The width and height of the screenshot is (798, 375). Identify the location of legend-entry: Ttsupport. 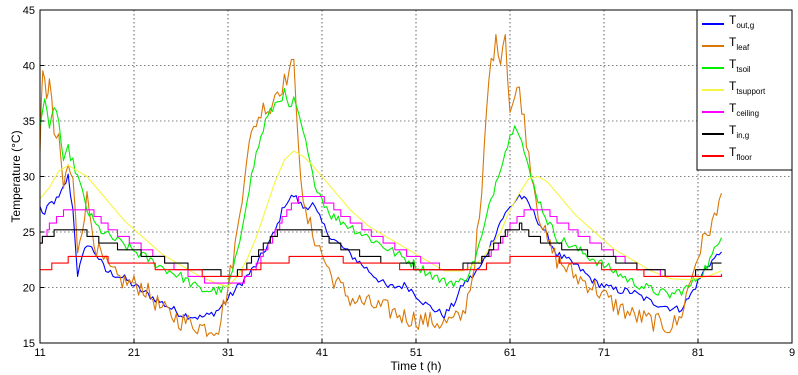
(747, 87).